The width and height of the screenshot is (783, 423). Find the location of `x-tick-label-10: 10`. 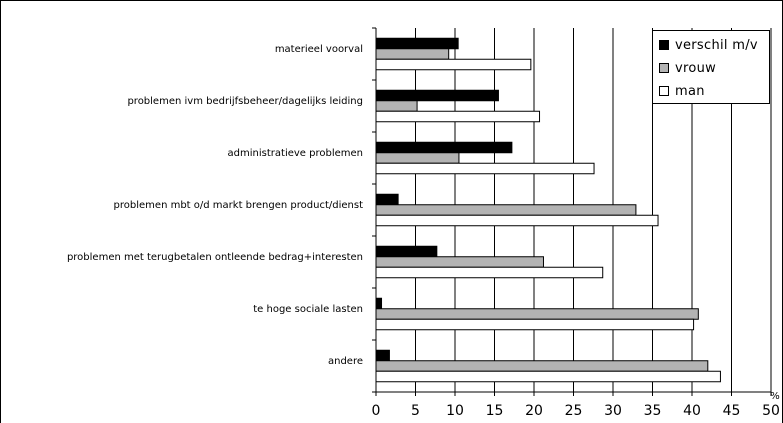

x-tick-label-10: 10 is located at coordinates (455, 411).